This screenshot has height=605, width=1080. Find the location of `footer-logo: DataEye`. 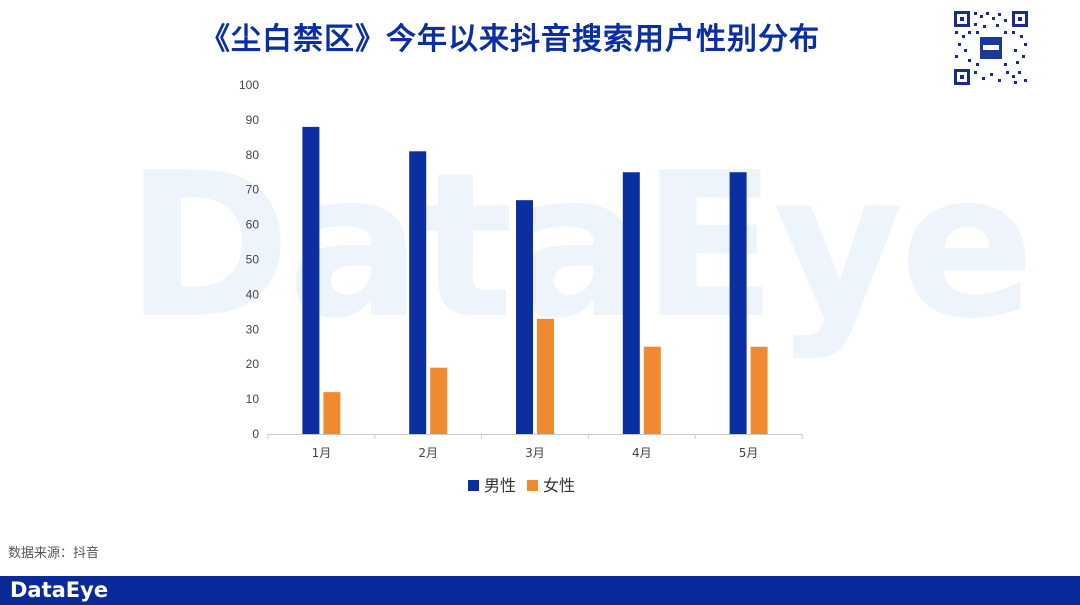

footer-logo: DataEye is located at coordinates (59, 590).